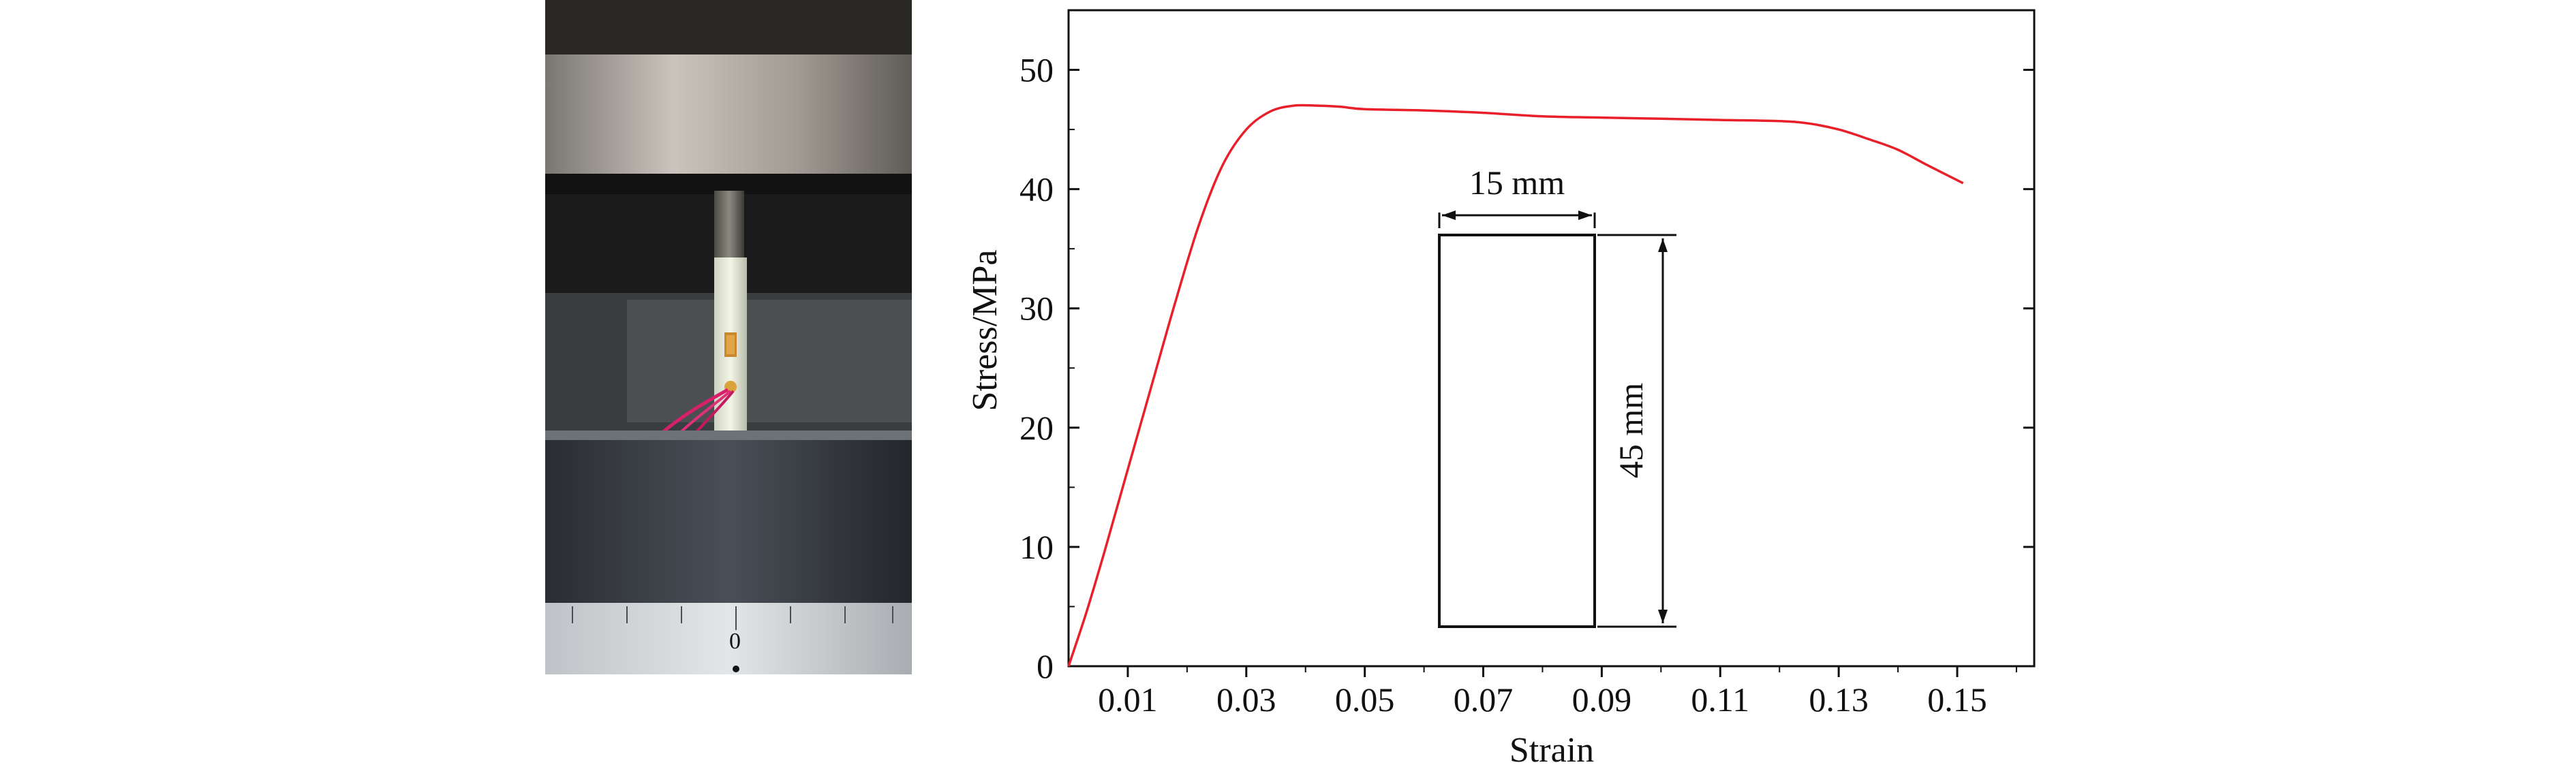  I want to click on x-tick-label: 0.15, so click(1957, 700).